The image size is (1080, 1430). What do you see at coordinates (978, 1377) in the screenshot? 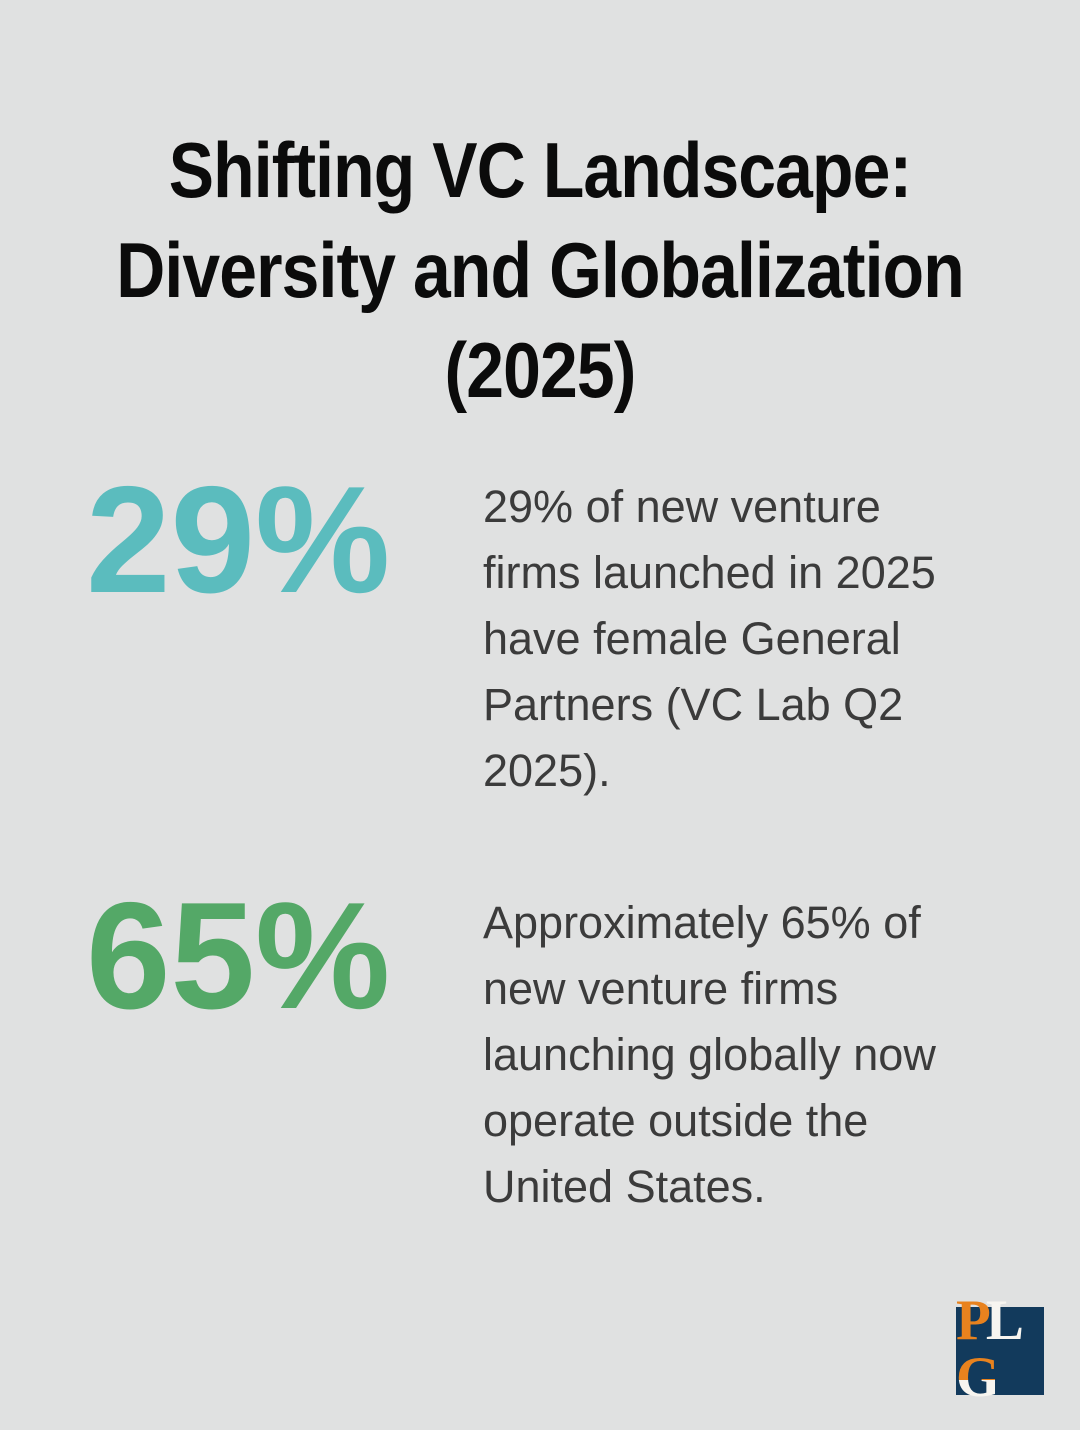
I see `plg-logo-letter-g: G` at bounding box center [978, 1377].